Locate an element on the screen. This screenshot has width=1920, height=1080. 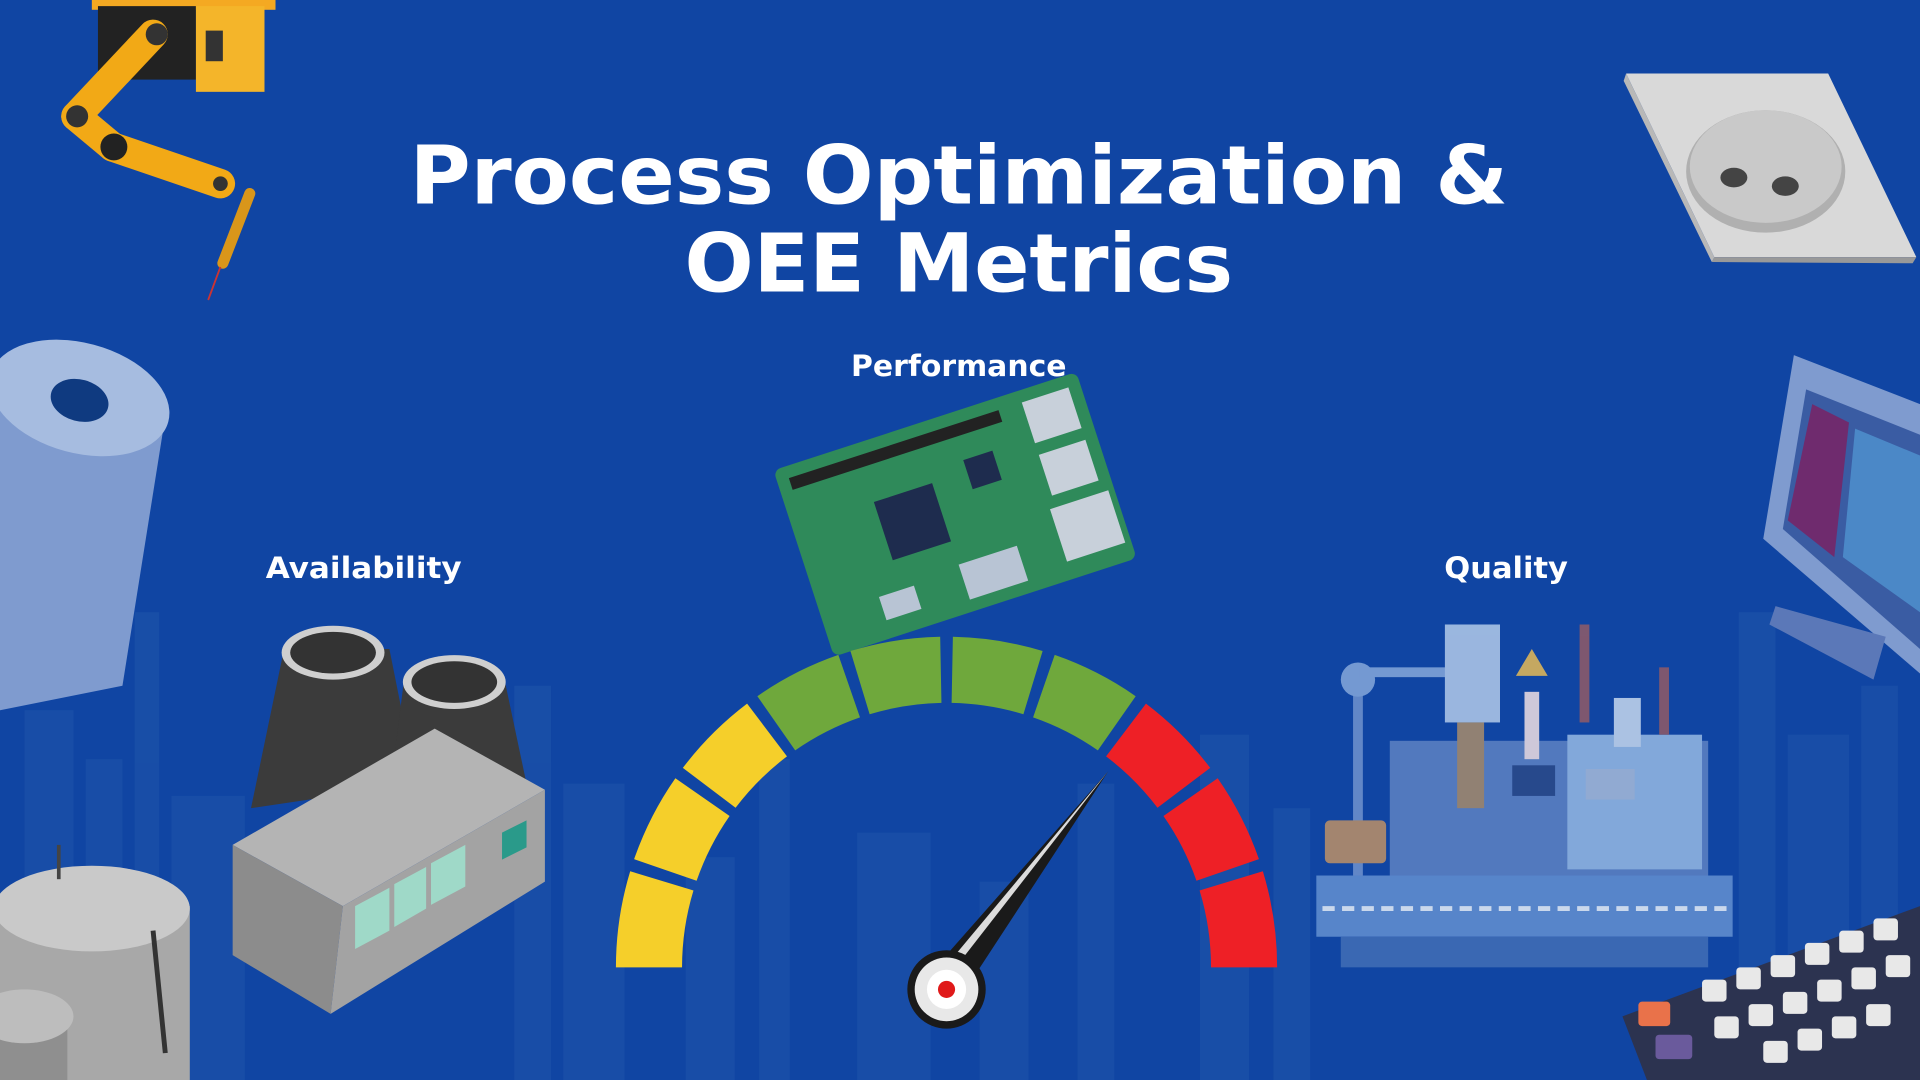
cylinder-illustration is located at coordinates (85, 525).